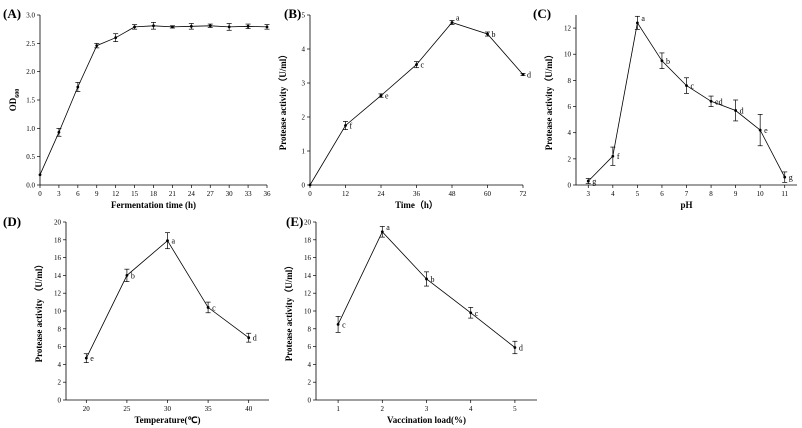 The image size is (802, 428). I want to click on panel-label-e: (E), so click(294, 221).